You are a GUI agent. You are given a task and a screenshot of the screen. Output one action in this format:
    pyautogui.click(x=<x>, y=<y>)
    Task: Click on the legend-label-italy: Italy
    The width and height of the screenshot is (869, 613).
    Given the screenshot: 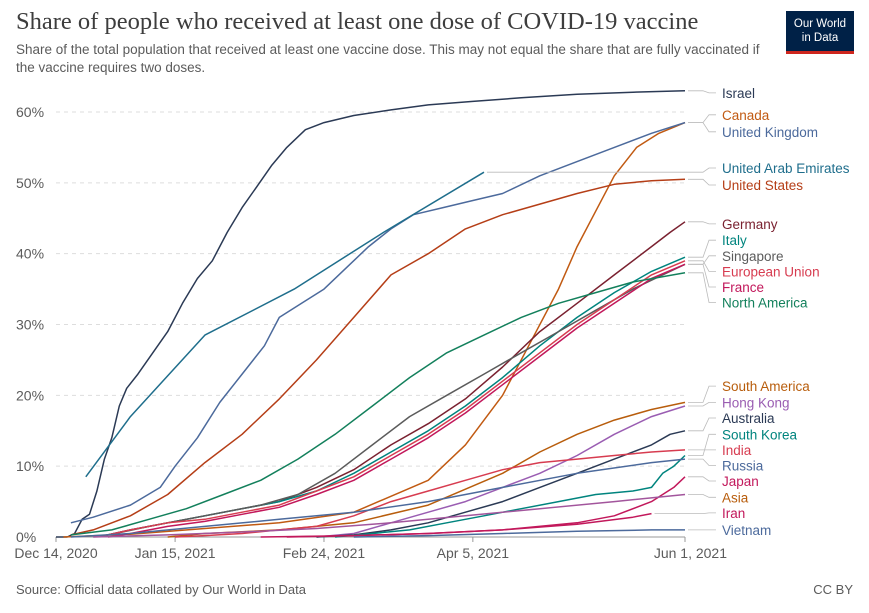 What is the action you would take?
    pyautogui.click(x=734, y=240)
    